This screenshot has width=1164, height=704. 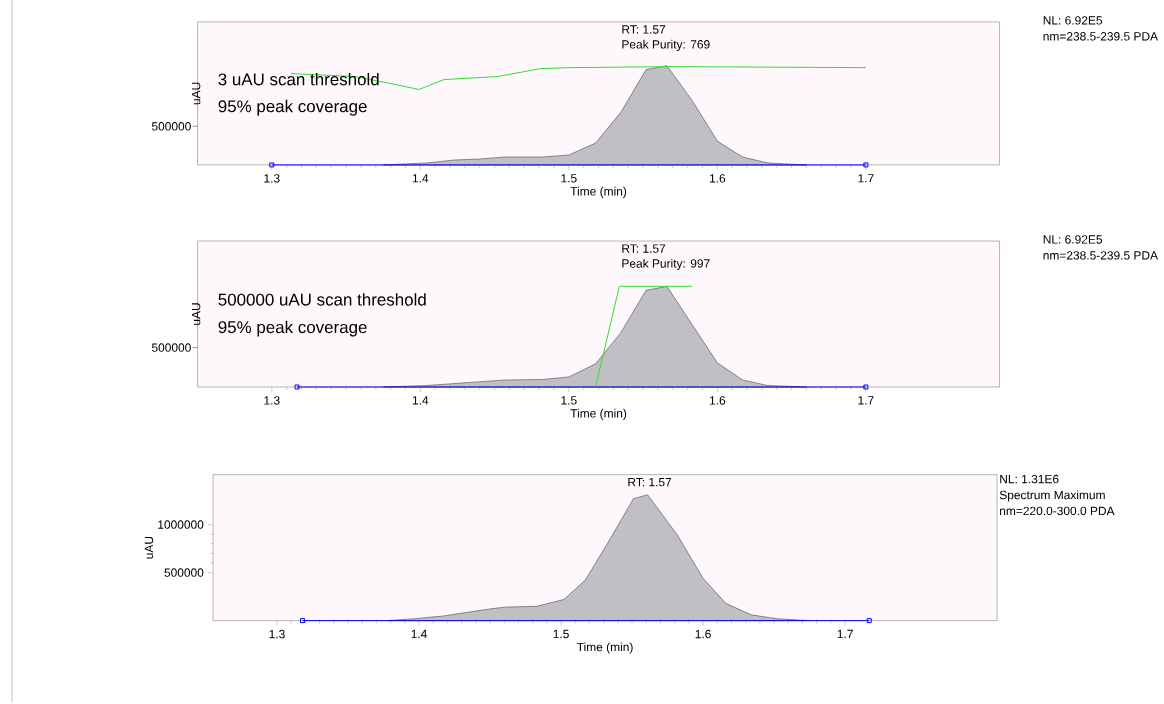 What do you see at coordinates (322, 299) in the screenshot?
I see `annotation: 500000 uAU scan threshold` at bounding box center [322, 299].